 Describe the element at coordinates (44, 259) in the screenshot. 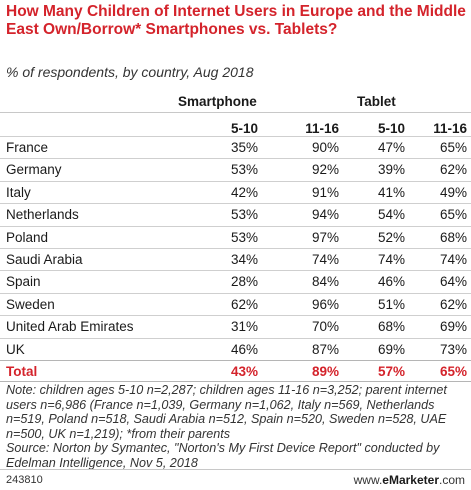

I see `row-label: Saudi Arabia` at that location.